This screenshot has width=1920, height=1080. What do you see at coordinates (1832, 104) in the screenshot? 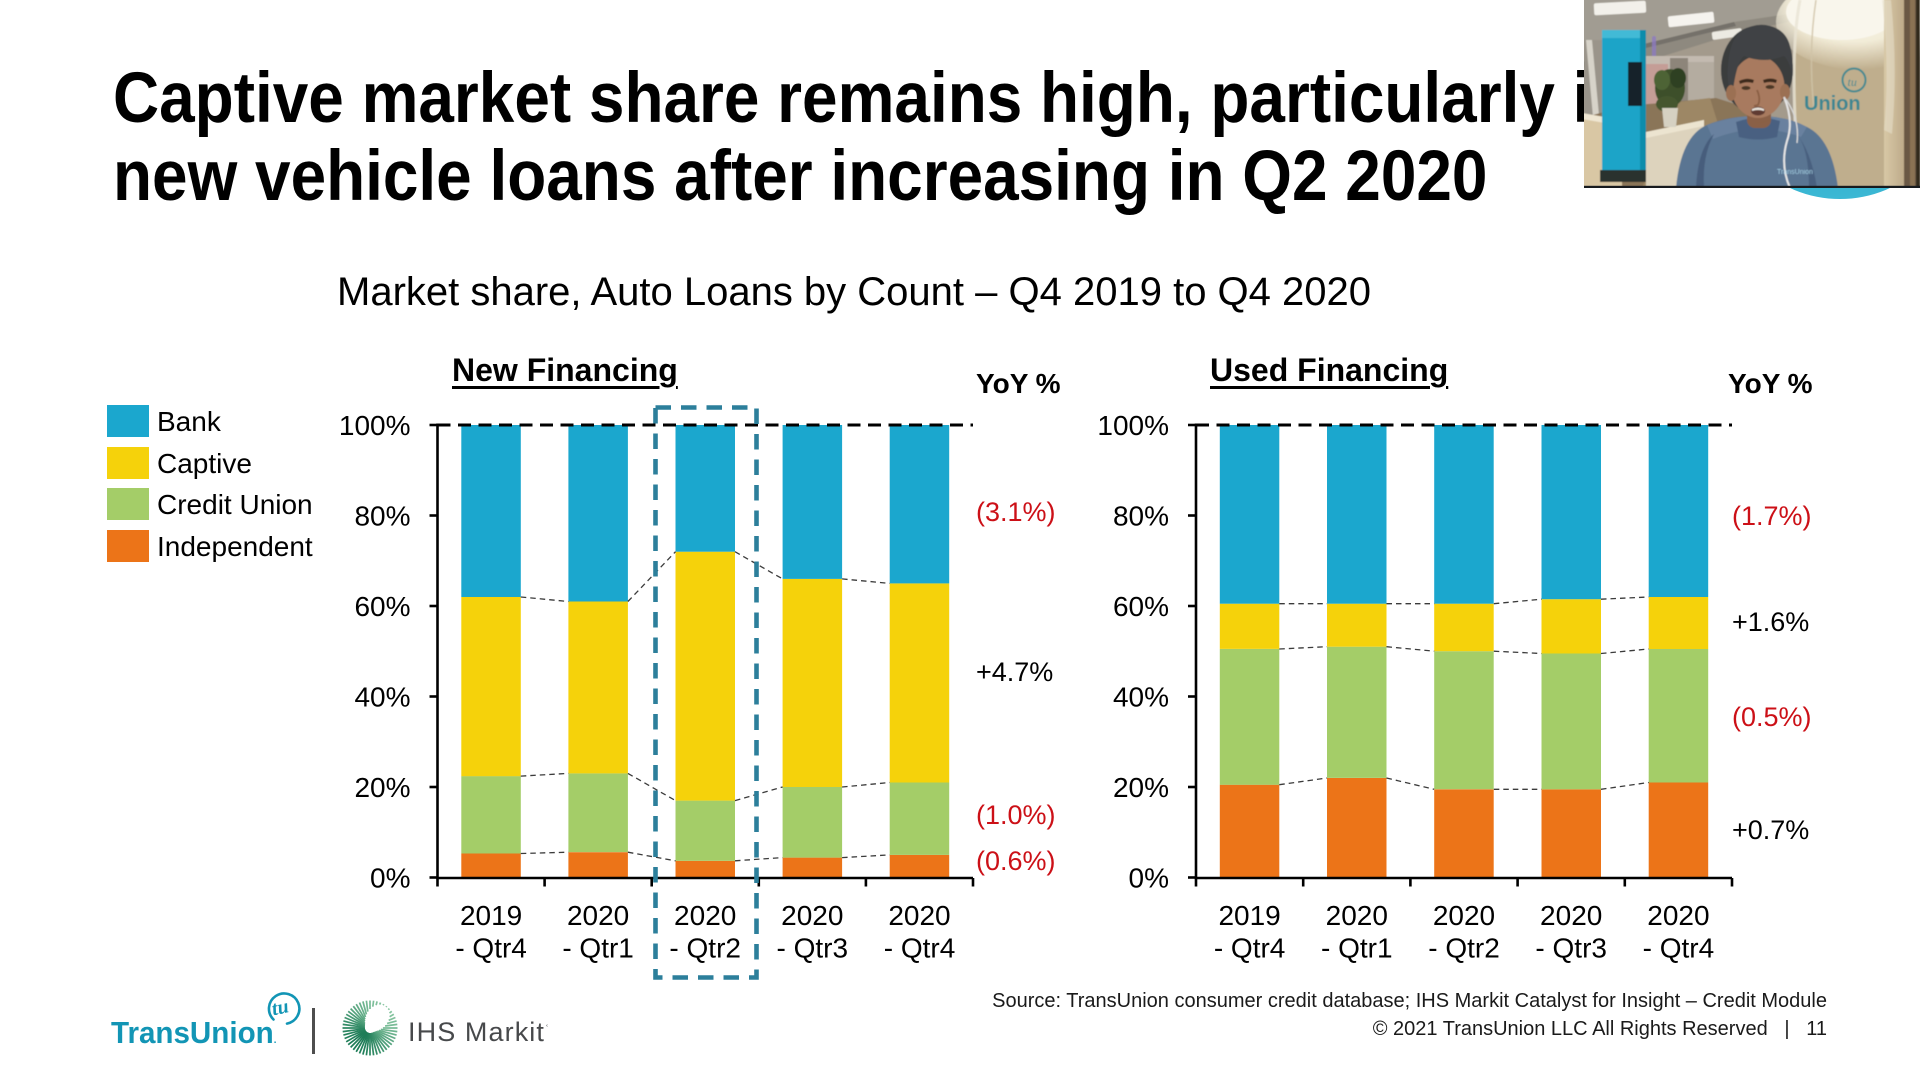
I see `svg-text: Union` at bounding box center [1832, 104].